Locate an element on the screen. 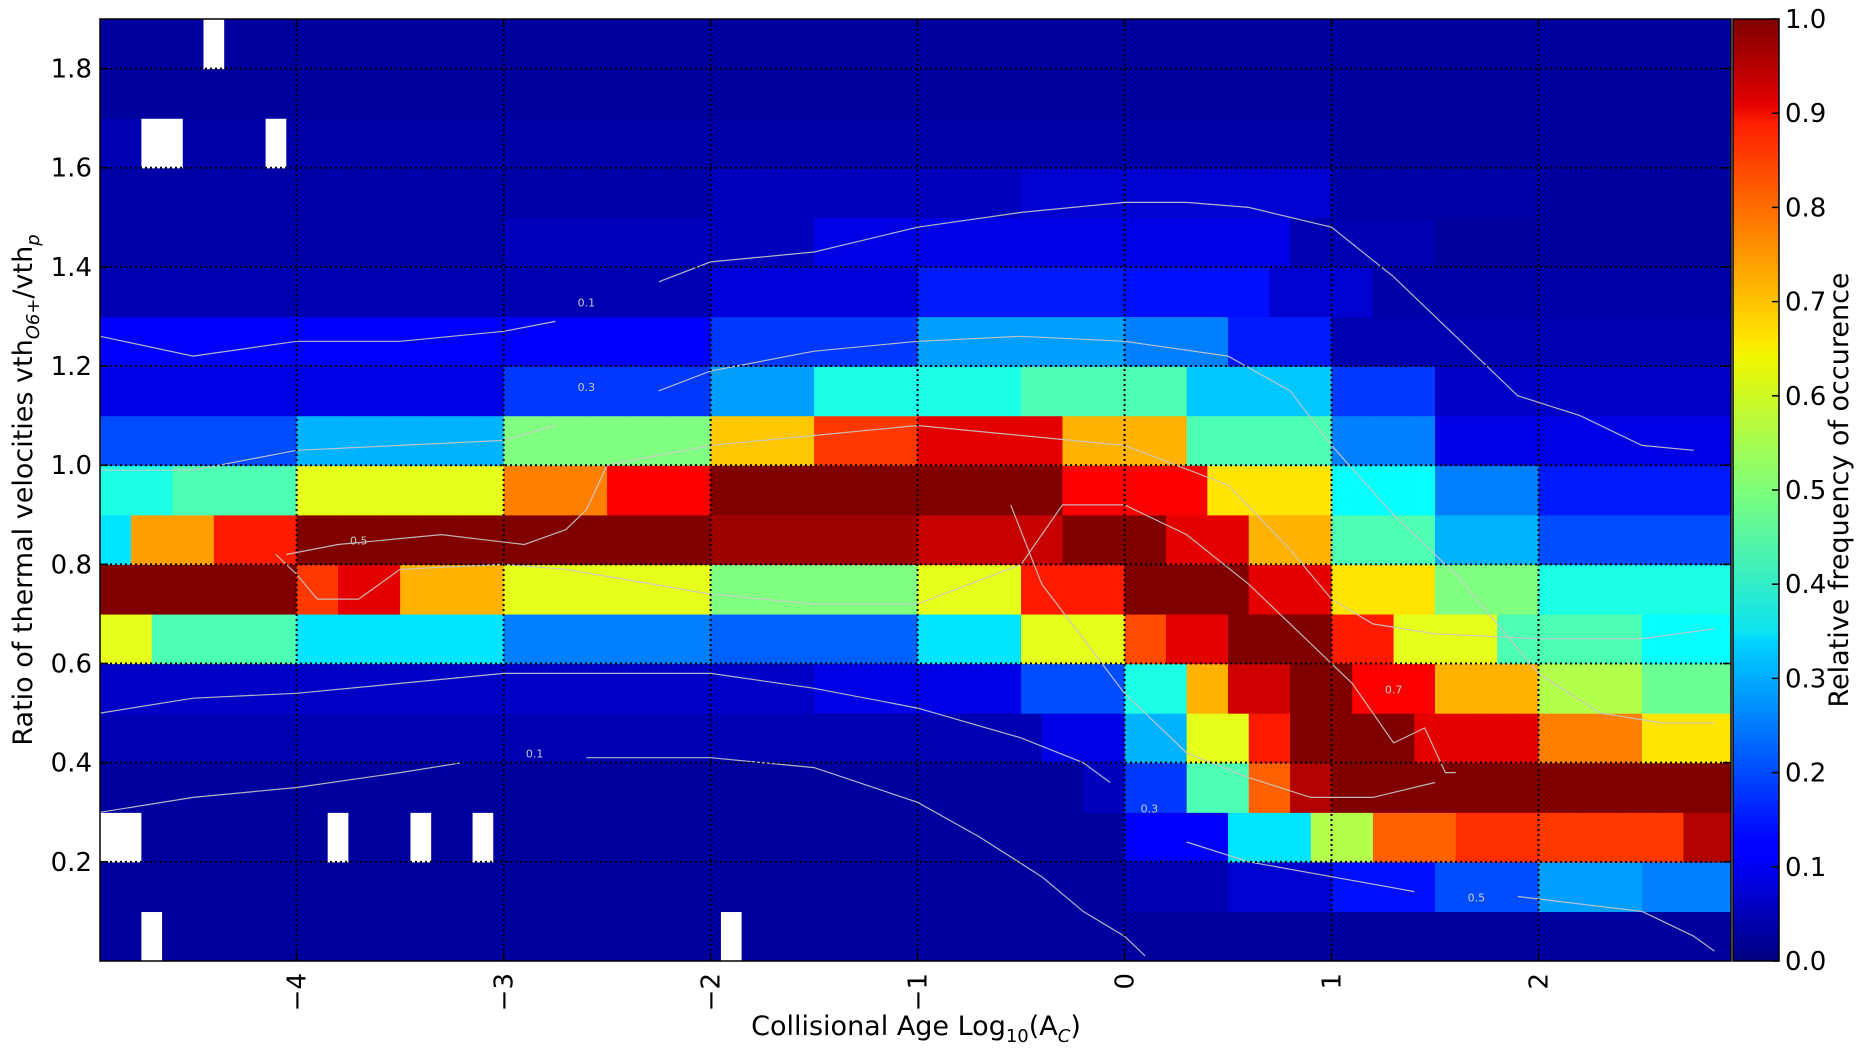 The image size is (1862, 1053). y-tick-label: 0.2 is located at coordinates (71, 863).